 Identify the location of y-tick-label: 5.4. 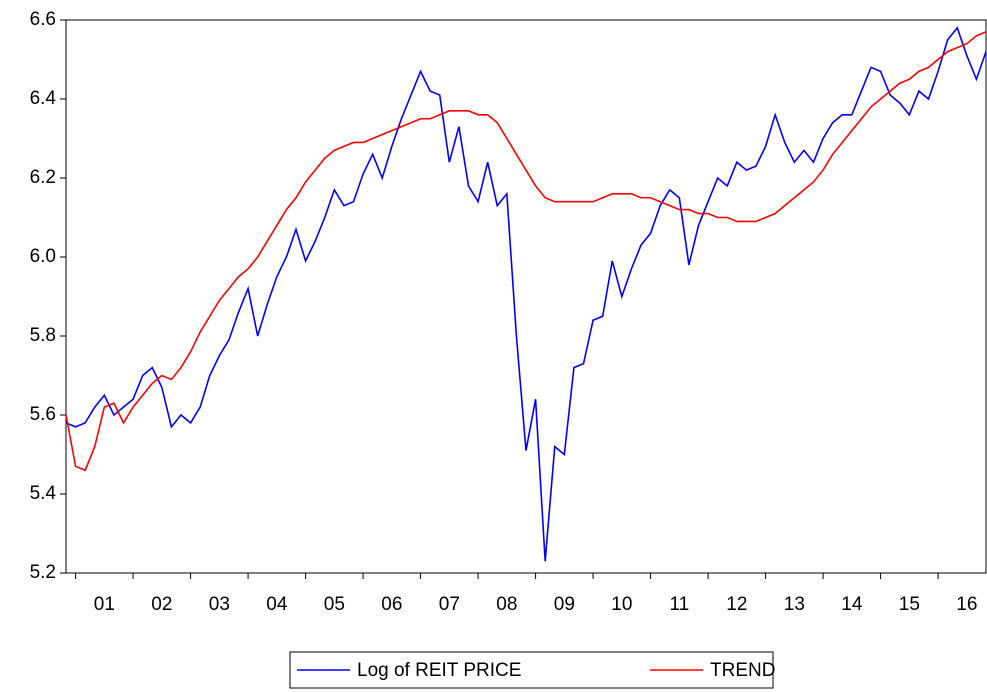
(43, 493).